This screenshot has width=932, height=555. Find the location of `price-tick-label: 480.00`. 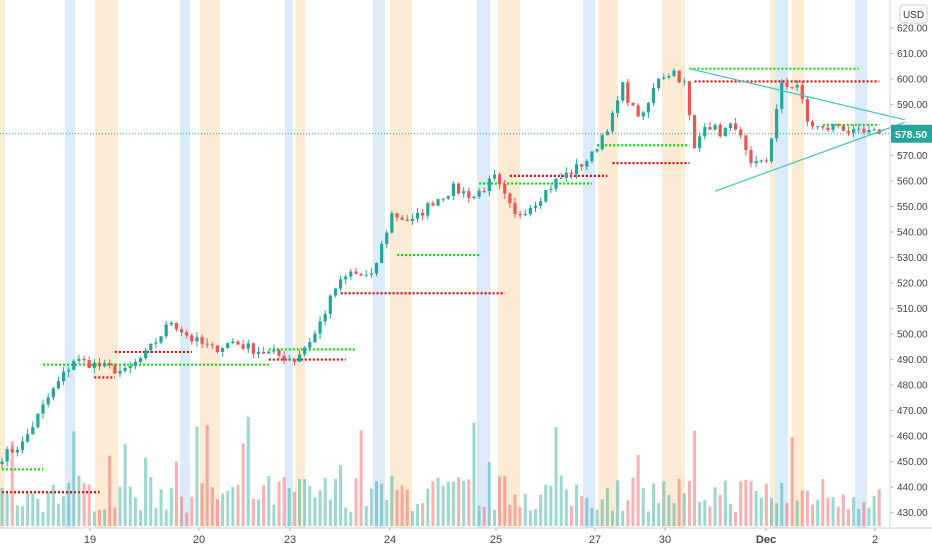

price-tick-label: 480.00 is located at coordinates (912, 386).